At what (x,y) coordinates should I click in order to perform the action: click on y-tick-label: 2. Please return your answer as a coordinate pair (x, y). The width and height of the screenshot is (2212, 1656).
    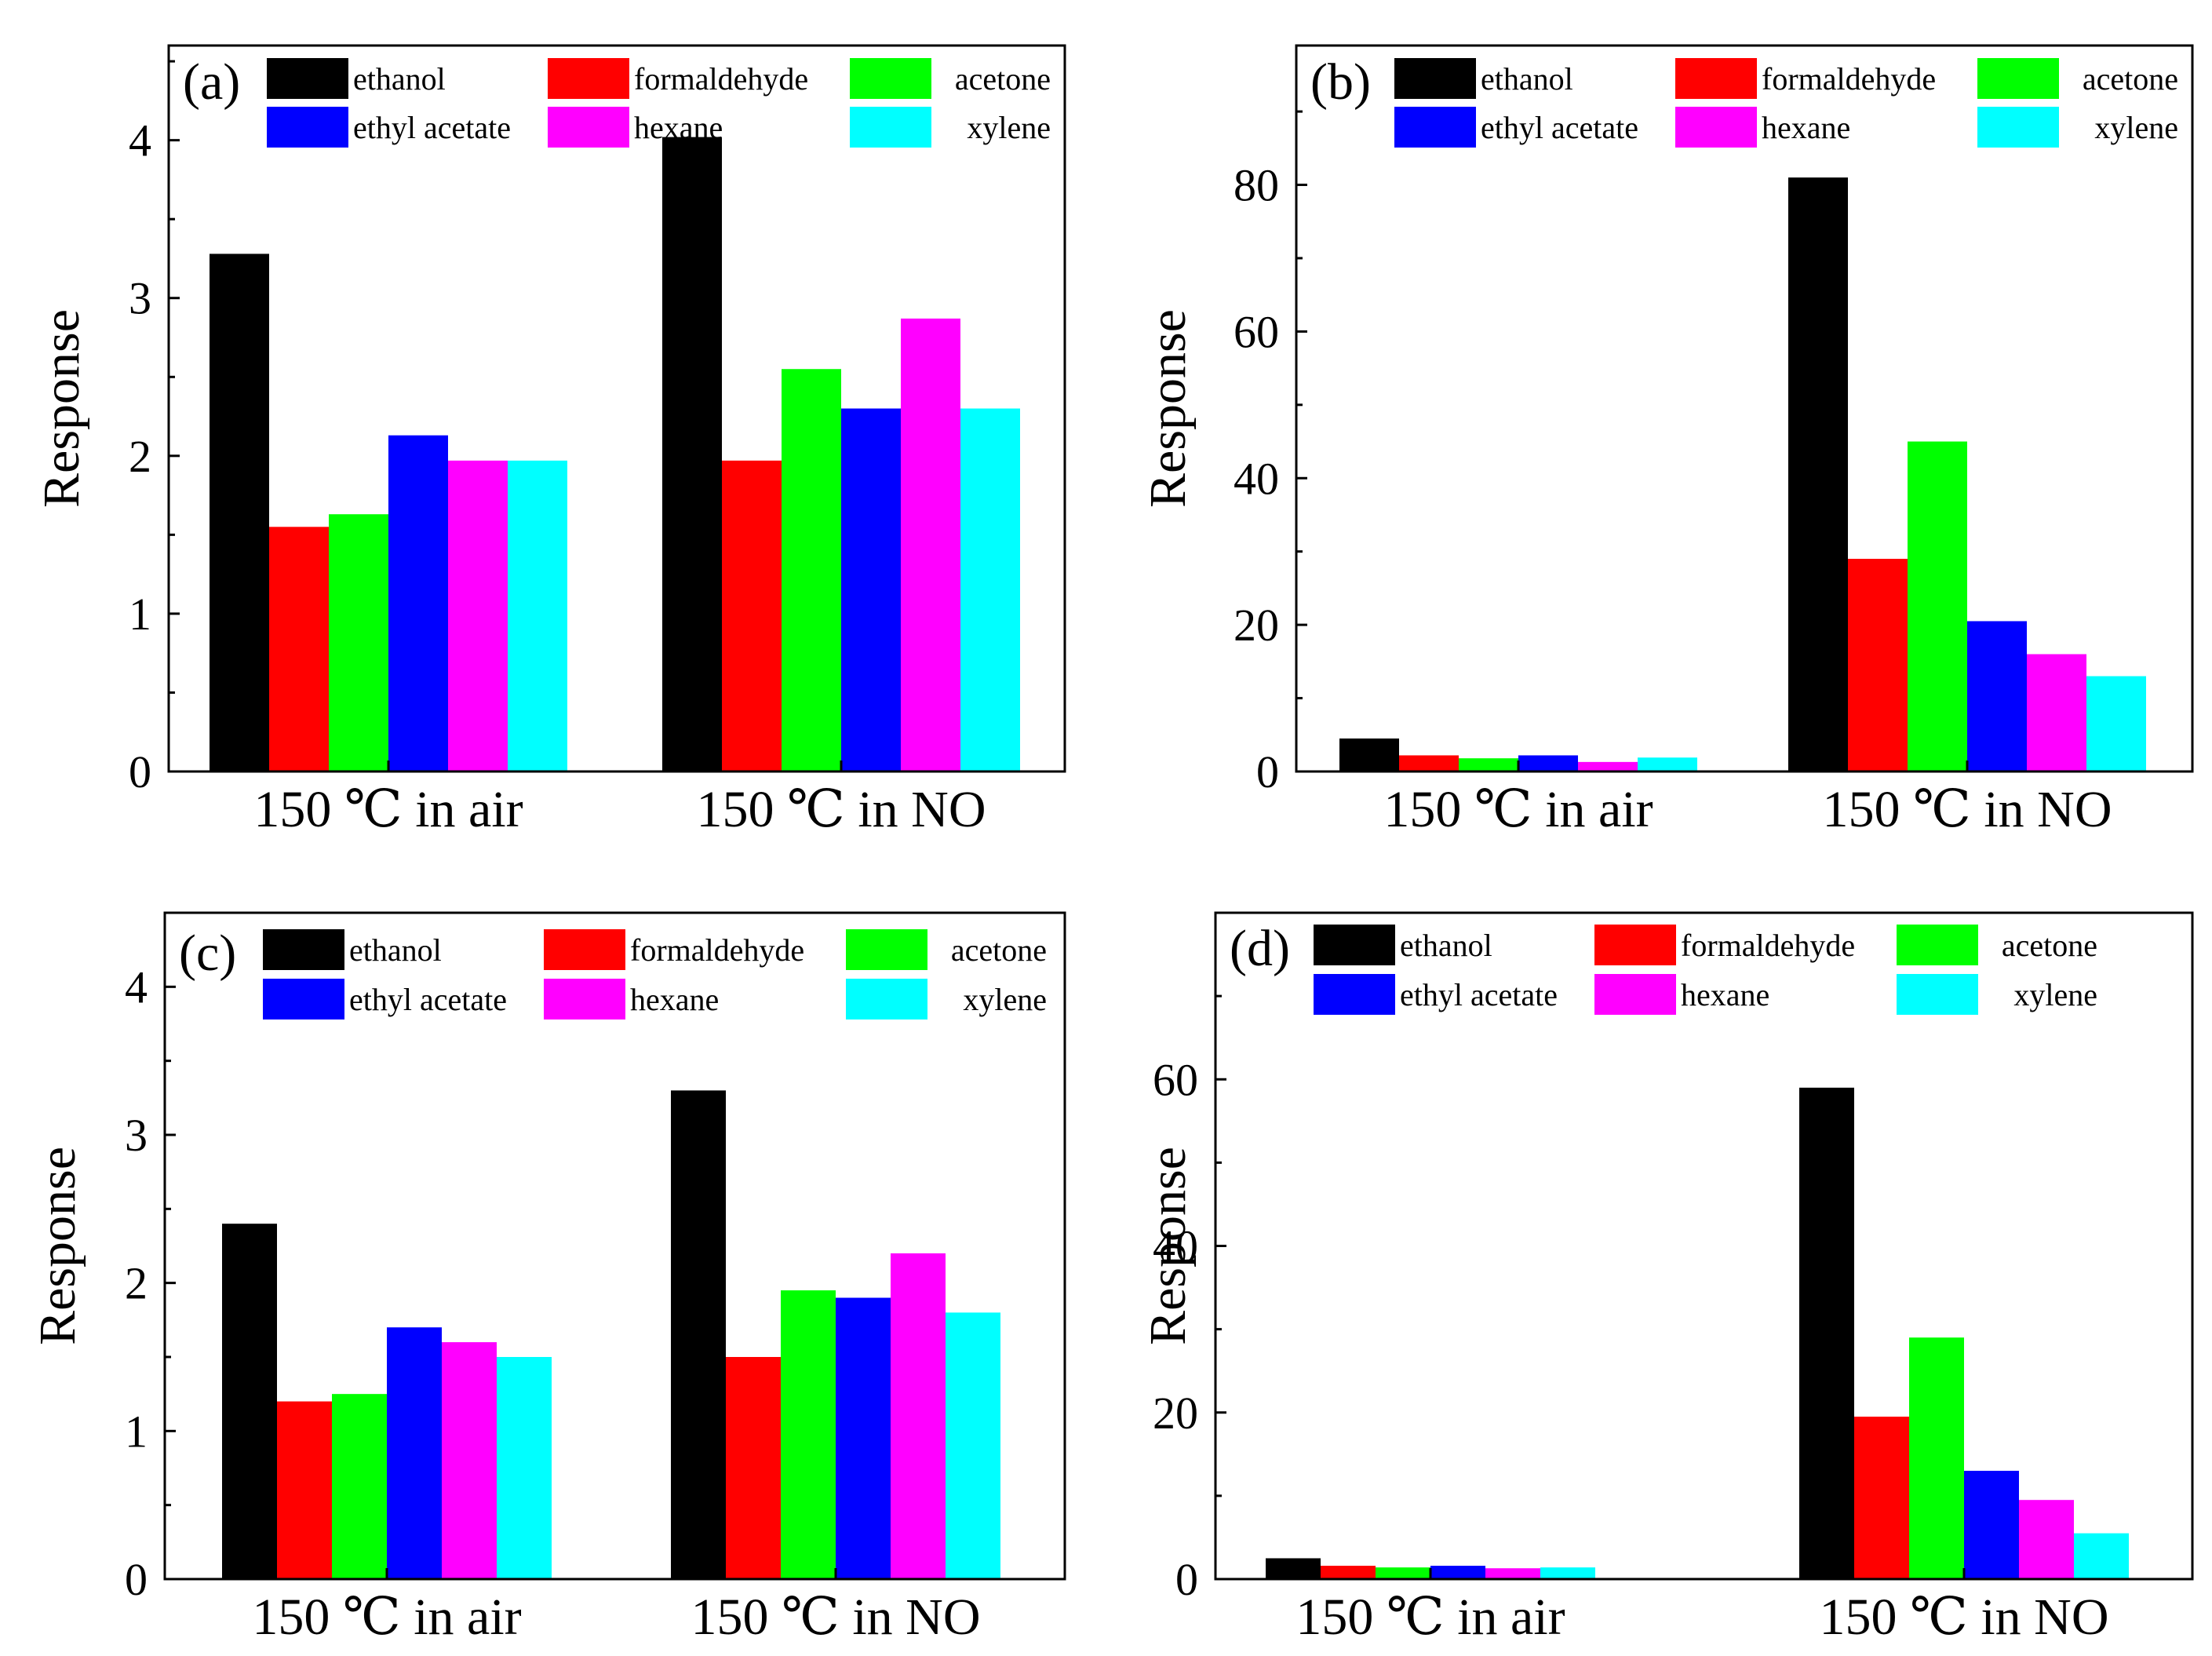
    Looking at the image, I should click on (140, 457).